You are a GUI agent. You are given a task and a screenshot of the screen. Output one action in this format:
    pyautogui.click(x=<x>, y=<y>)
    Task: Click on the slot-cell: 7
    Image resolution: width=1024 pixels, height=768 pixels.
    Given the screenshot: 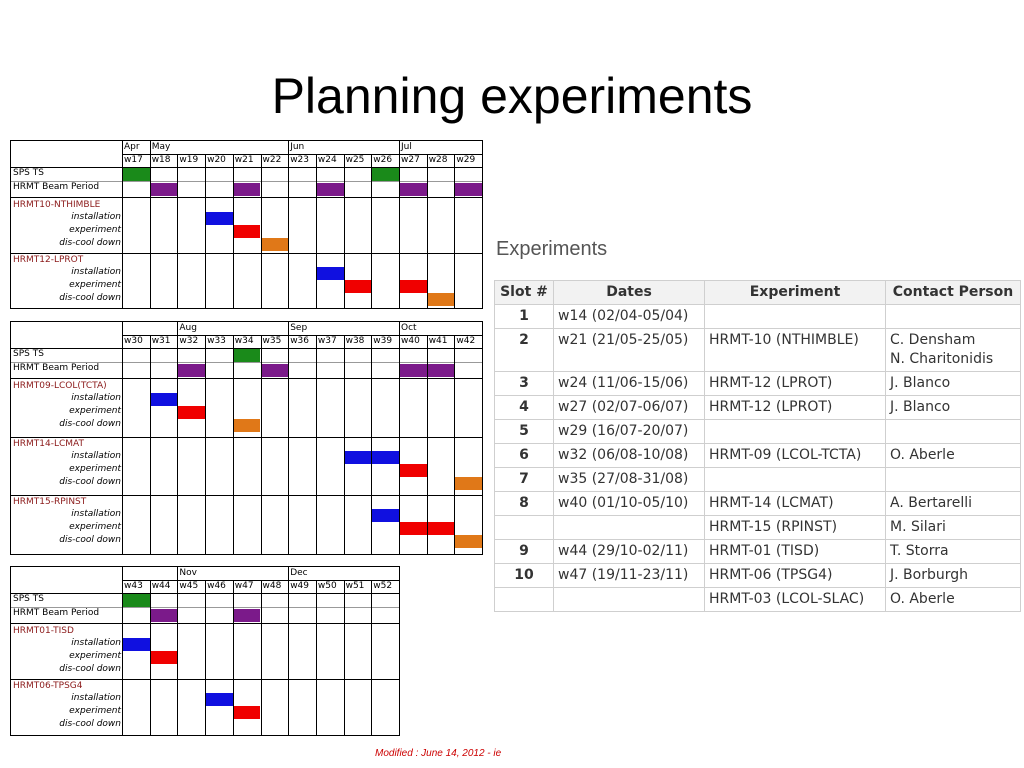 What is the action you would take?
    pyautogui.click(x=524, y=479)
    